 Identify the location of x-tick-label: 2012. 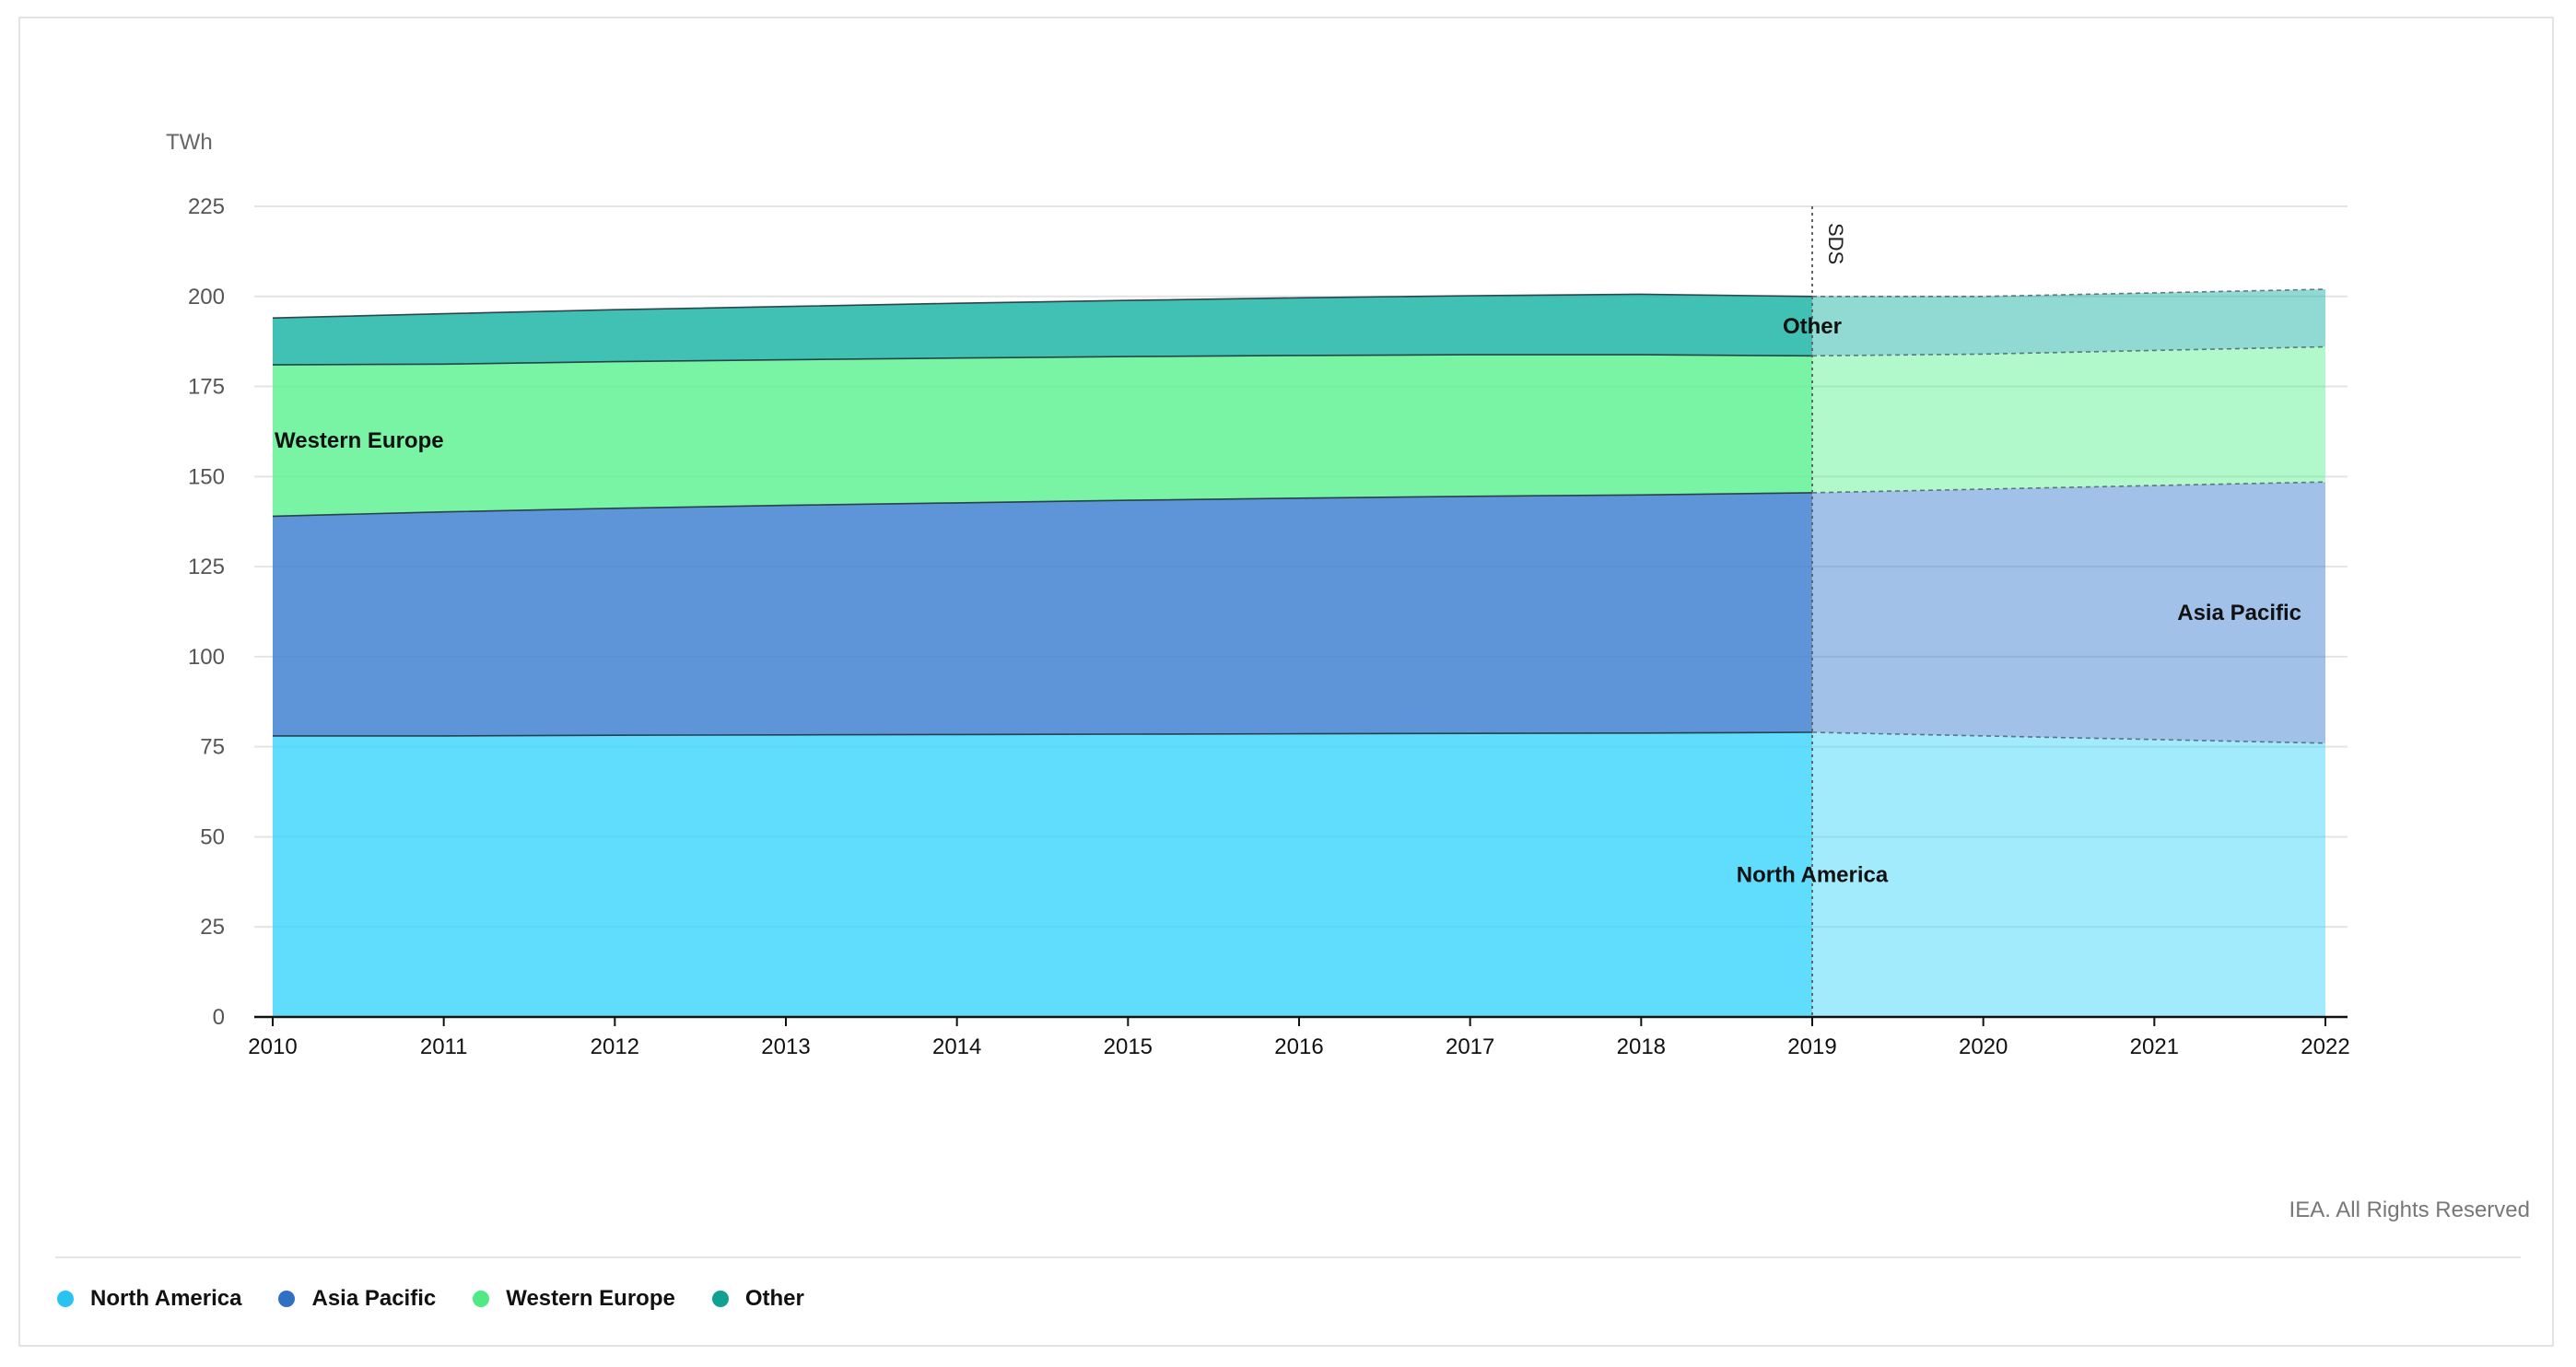
(615, 1046).